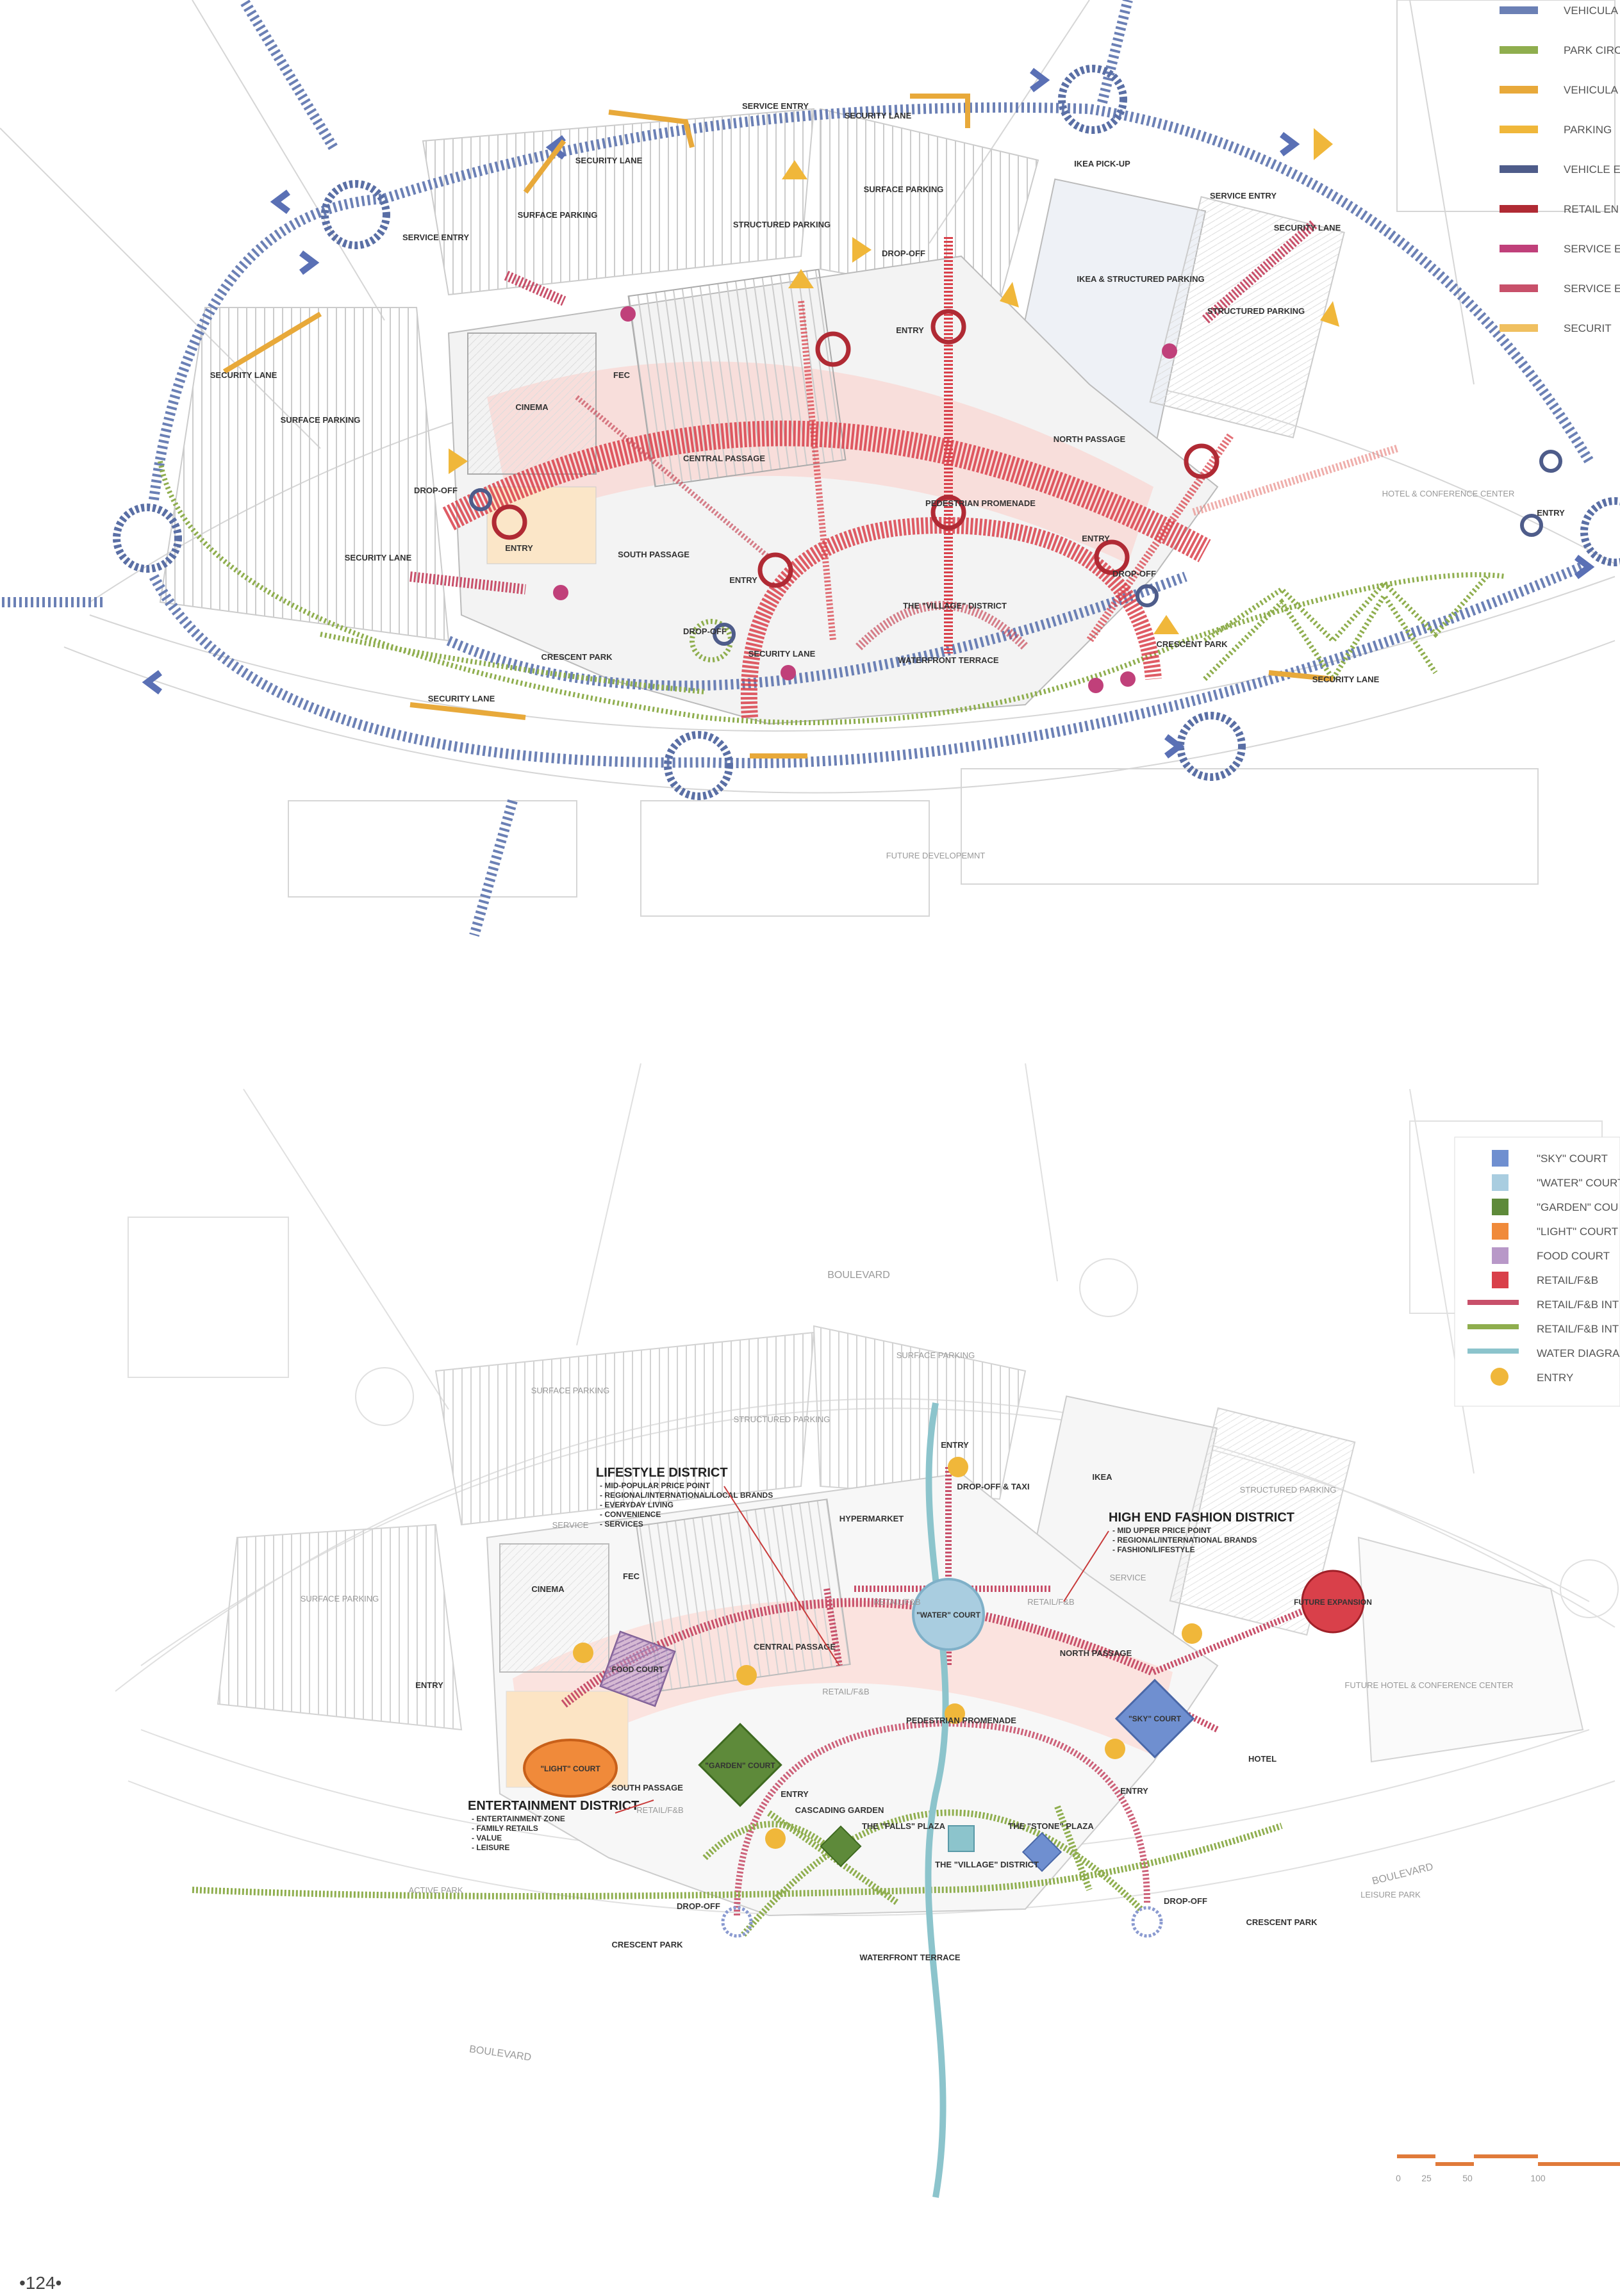  Describe the element at coordinates (1134, 1791) in the screenshot. I see `plan-2-label-23: ENTRY` at that location.